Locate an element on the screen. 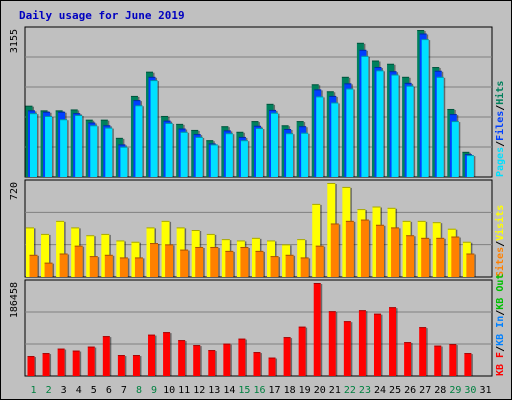  x-tick-label: 17 is located at coordinates (275, 390).